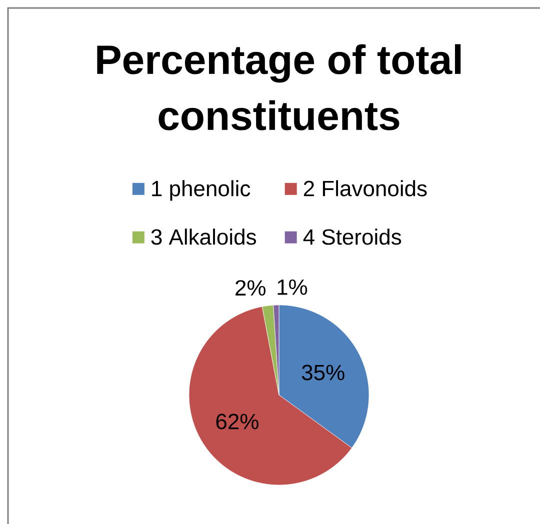 This screenshot has width=540, height=524. What do you see at coordinates (323, 372) in the screenshot?
I see `data-label: 35%` at bounding box center [323, 372].